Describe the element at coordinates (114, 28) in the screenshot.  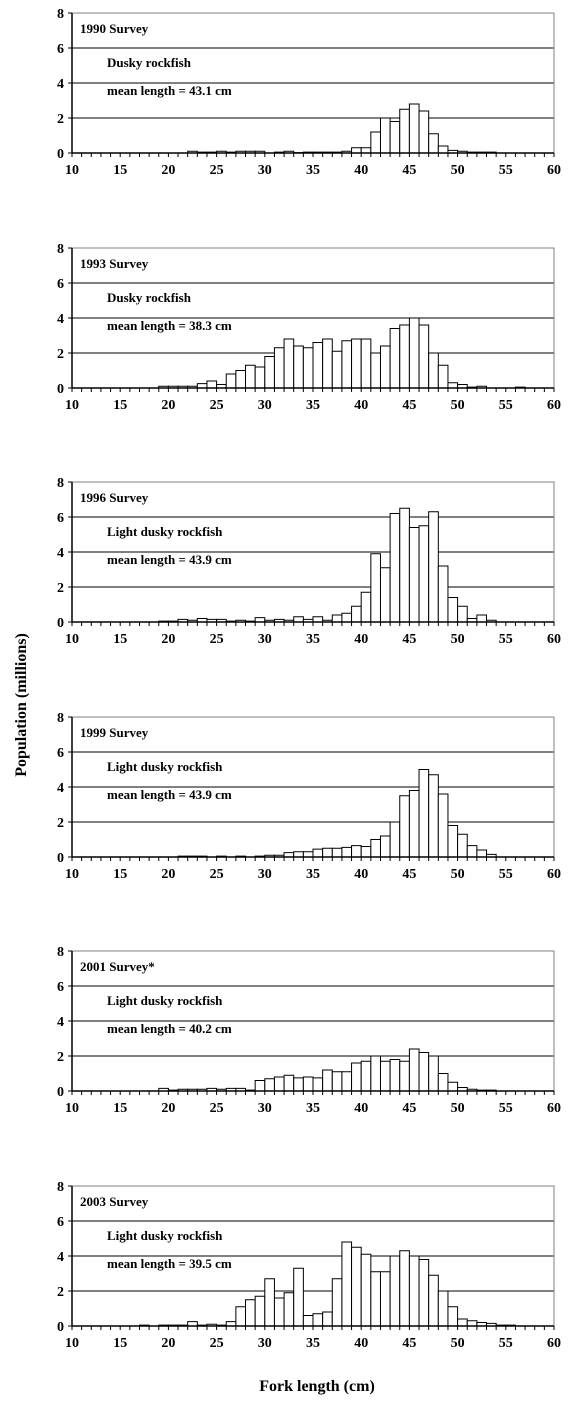
I see `panel-title: 1990 Survey` at that location.